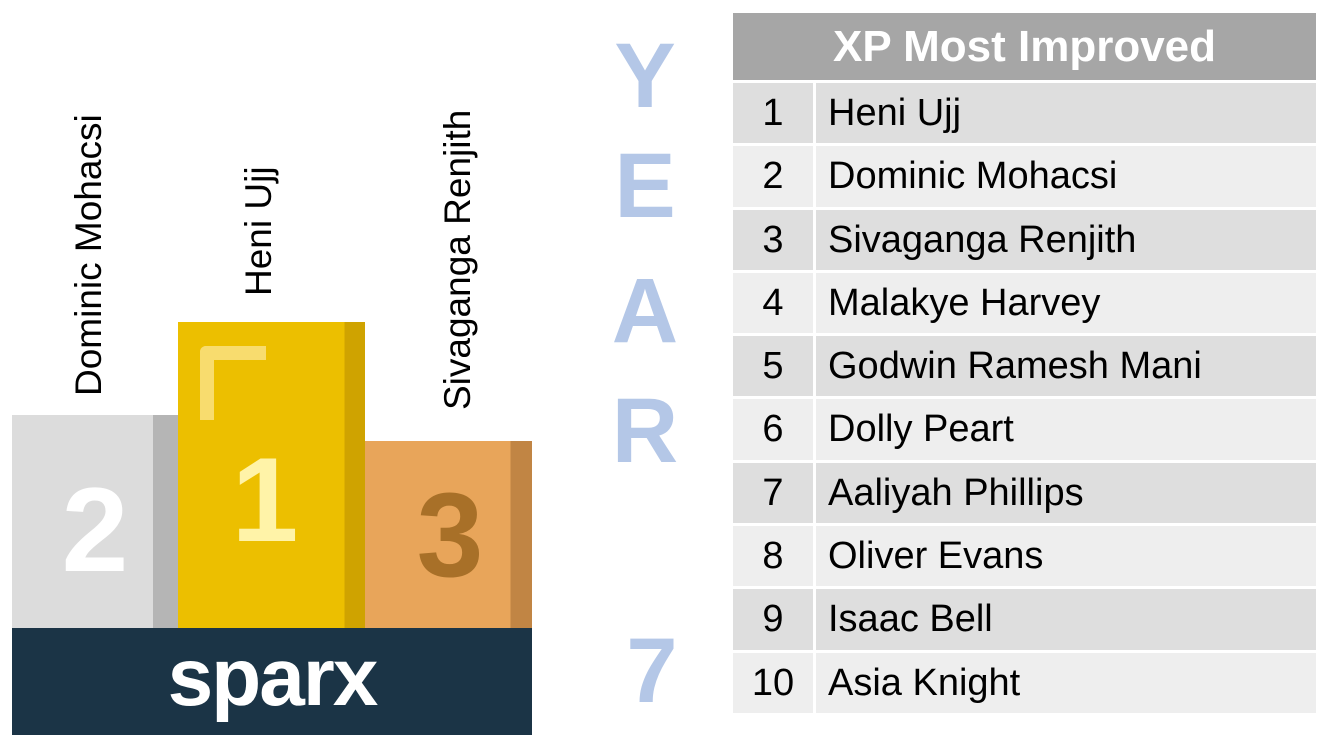 The image size is (1326, 737). What do you see at coordinates (1024, 46) in the screenshot?
I see `table-title: XP Most Improved` at bounding box center [1024, 46].